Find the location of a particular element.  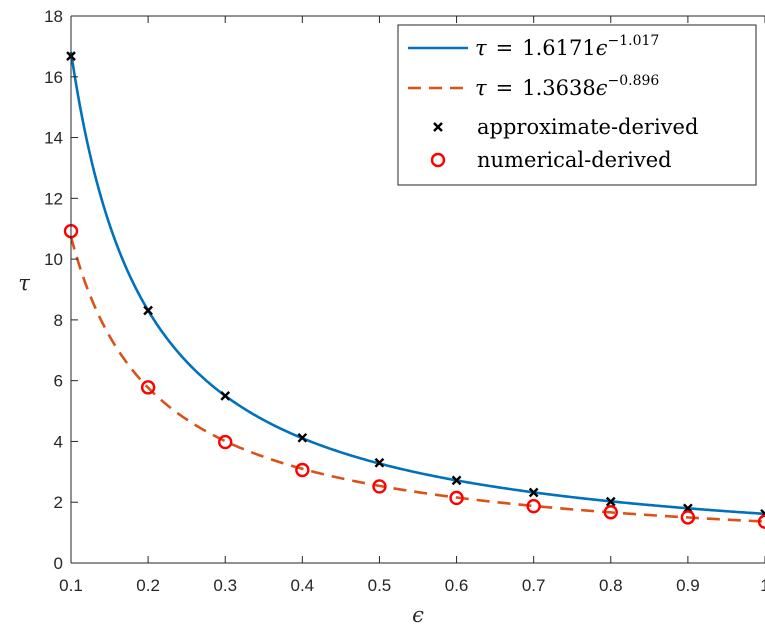

legend-label: τ = 1.6171ϵ−1.017 is located at coordinates (567, 46).